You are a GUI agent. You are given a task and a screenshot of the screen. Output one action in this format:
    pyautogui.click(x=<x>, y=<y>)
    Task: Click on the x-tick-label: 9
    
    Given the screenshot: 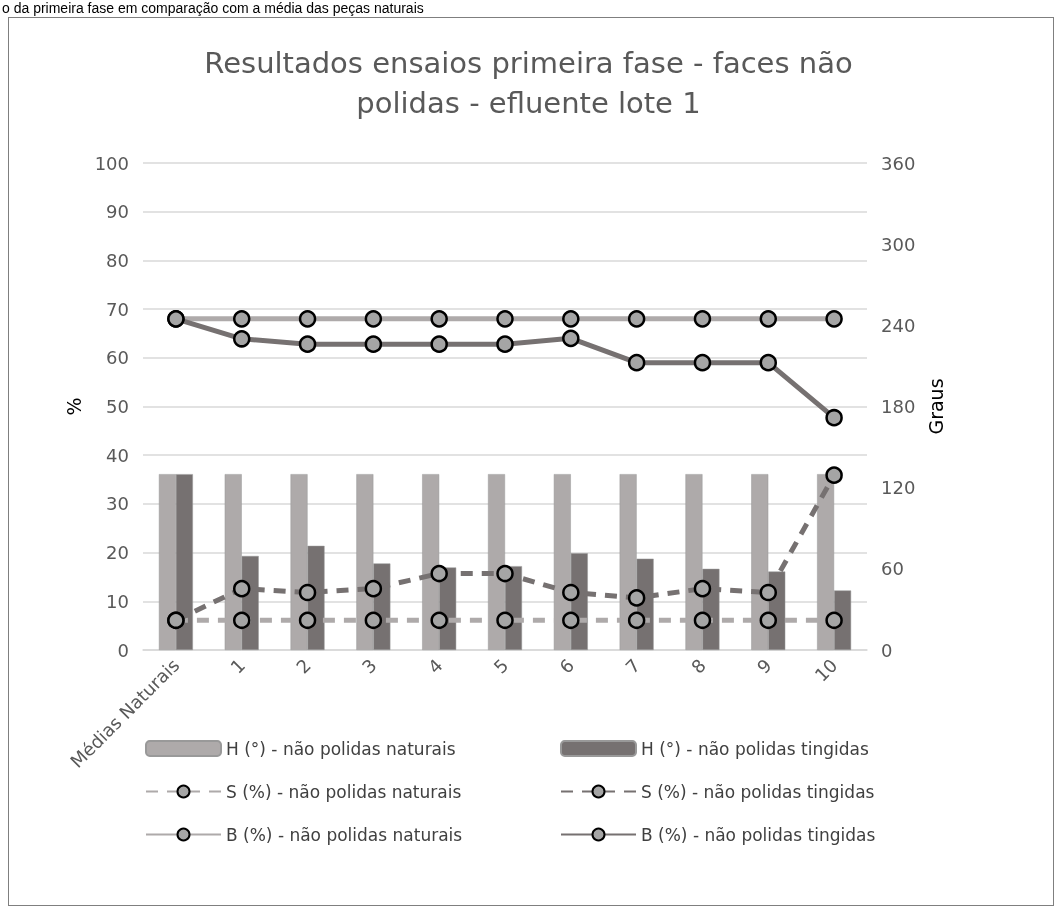 What is the action you would take?
    pyautogui.click(x=764, y=666)
    